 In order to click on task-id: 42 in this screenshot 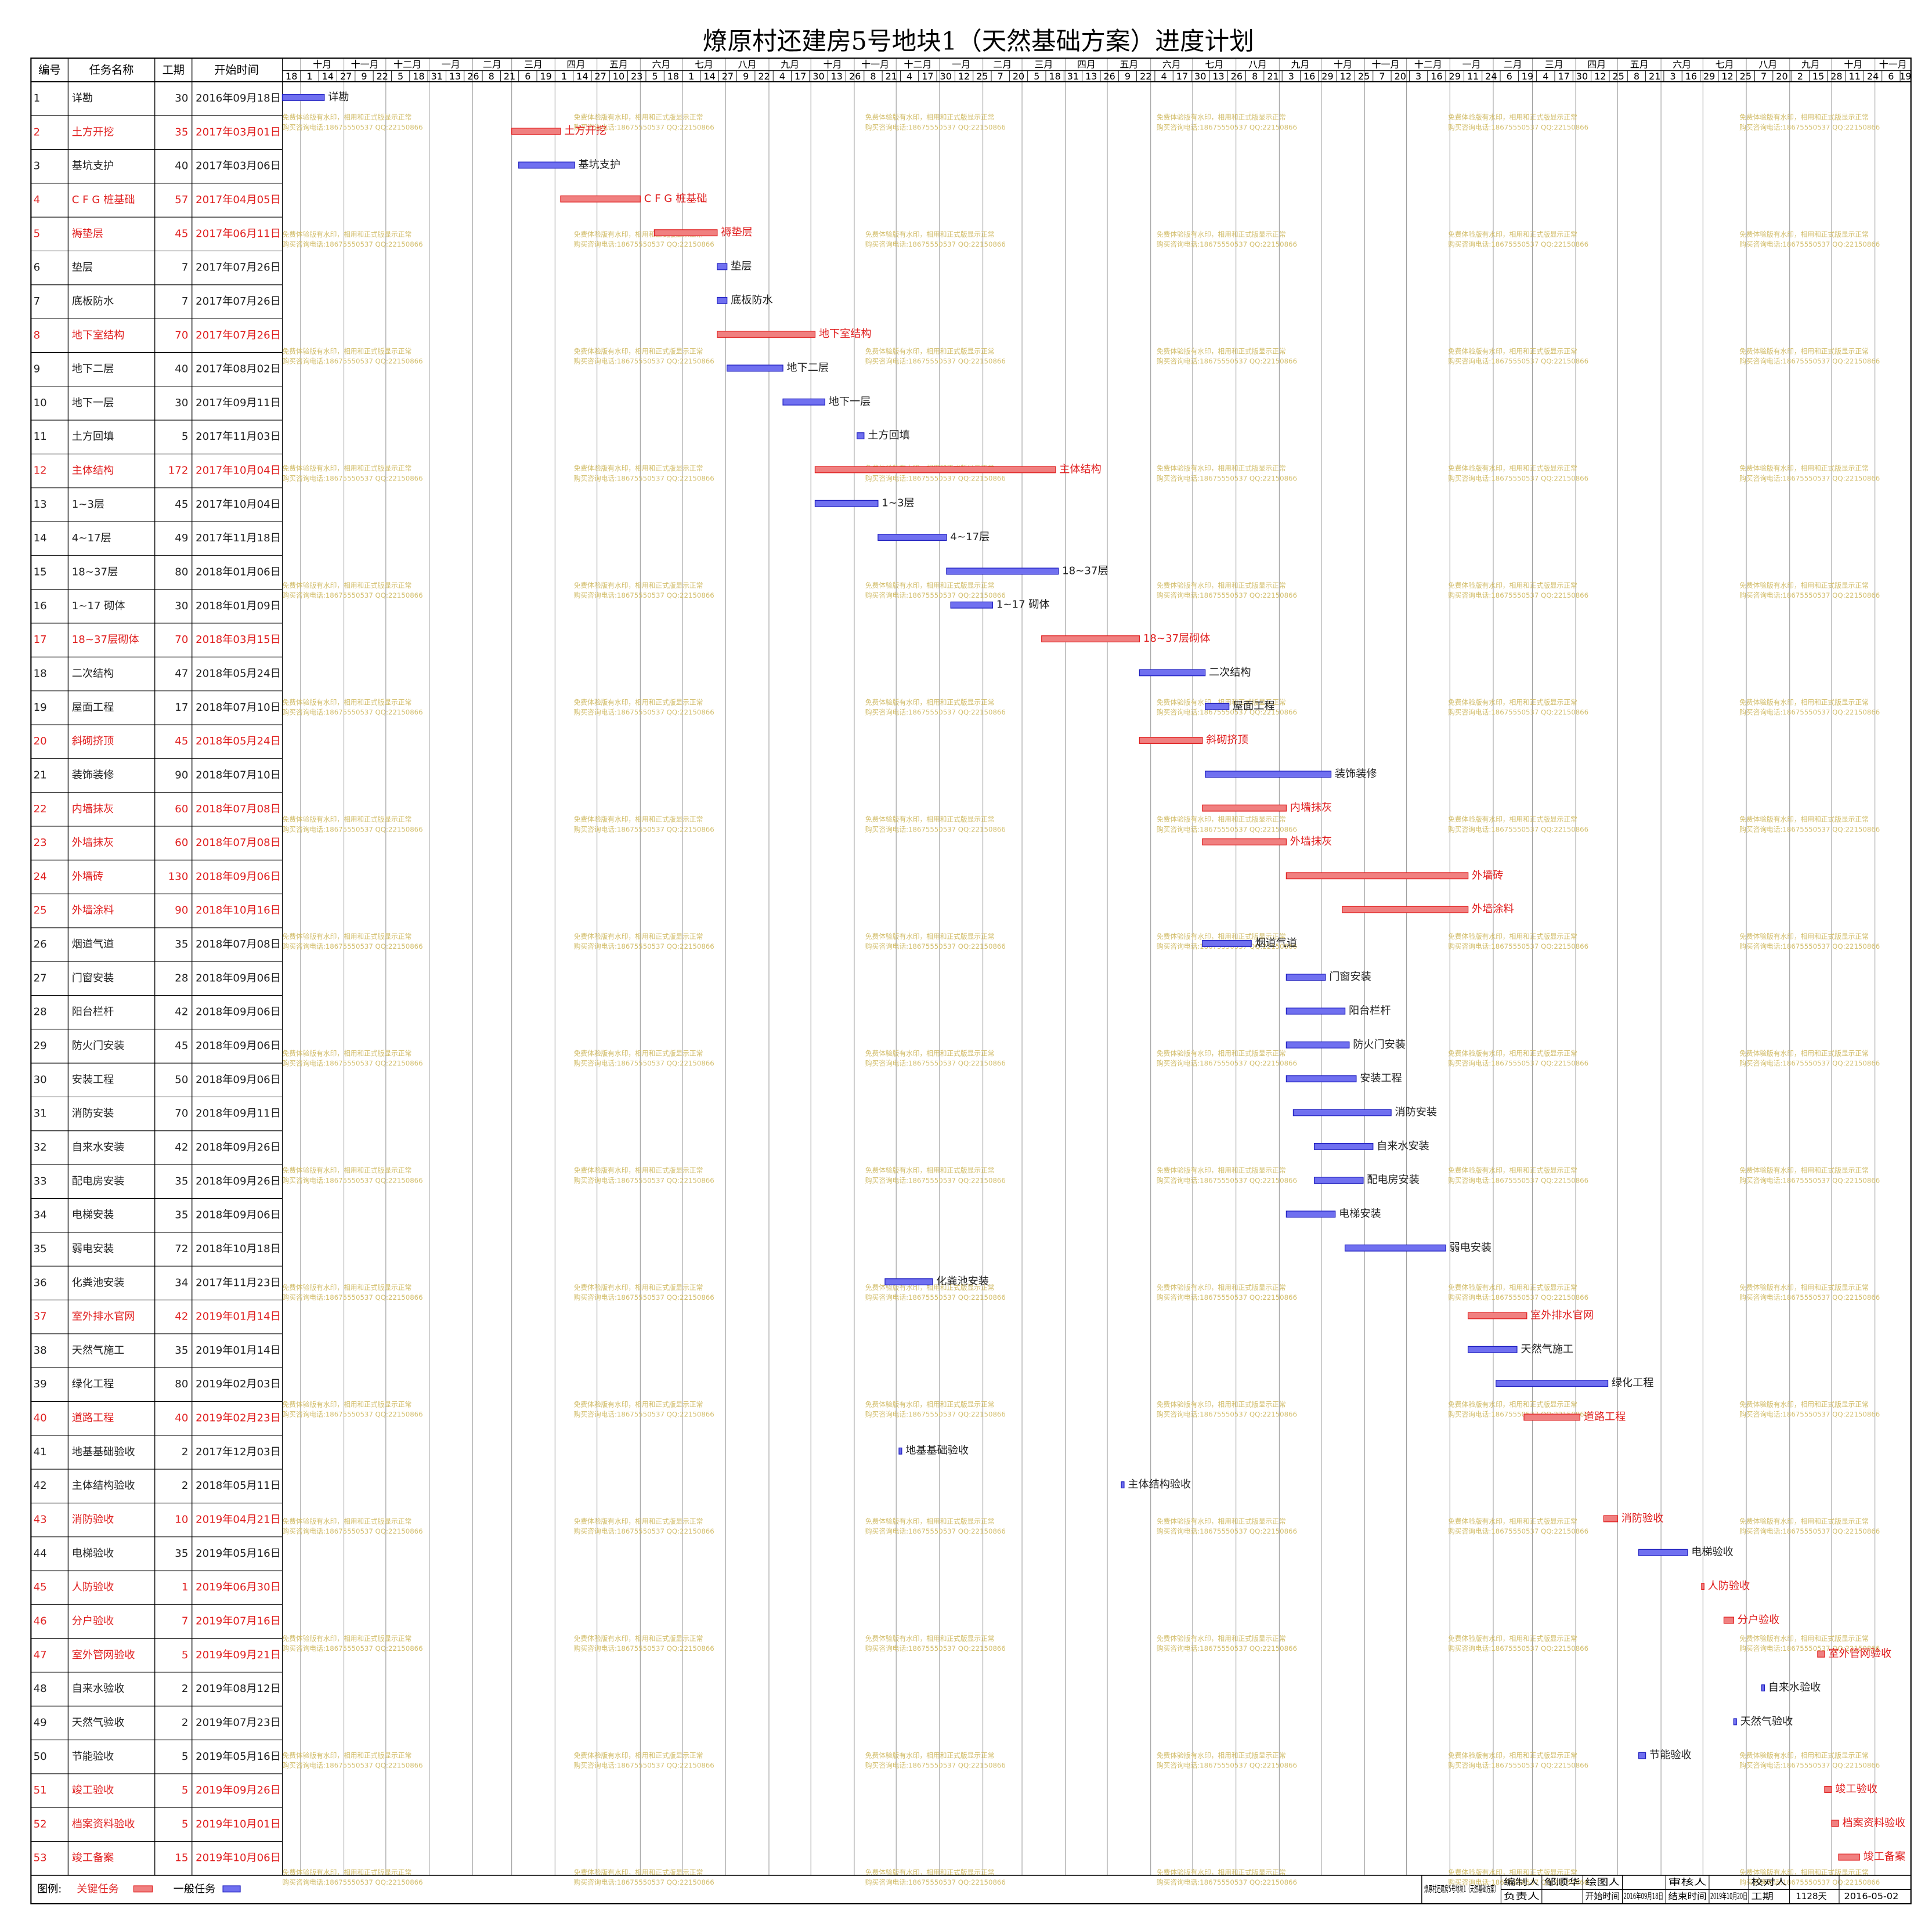, I will do `click(40, 1486)`.